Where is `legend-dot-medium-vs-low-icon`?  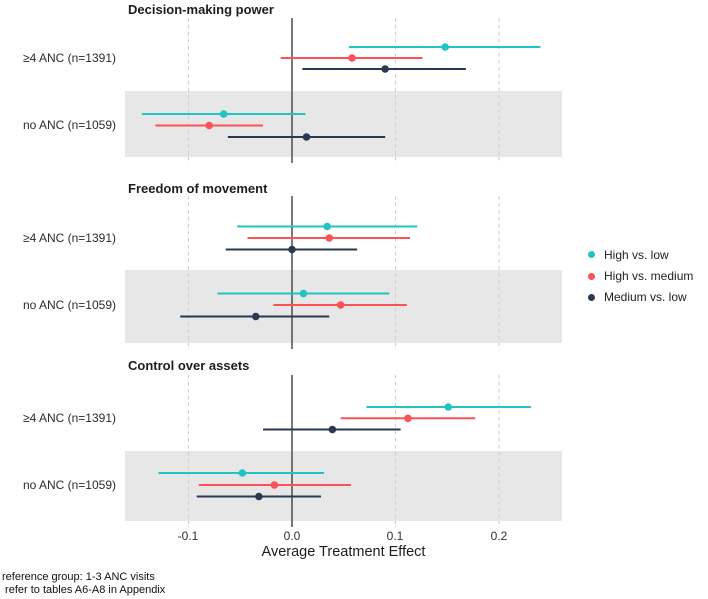 legend-dot-medium-vs-low-icon is located at coordinates (591, 297).